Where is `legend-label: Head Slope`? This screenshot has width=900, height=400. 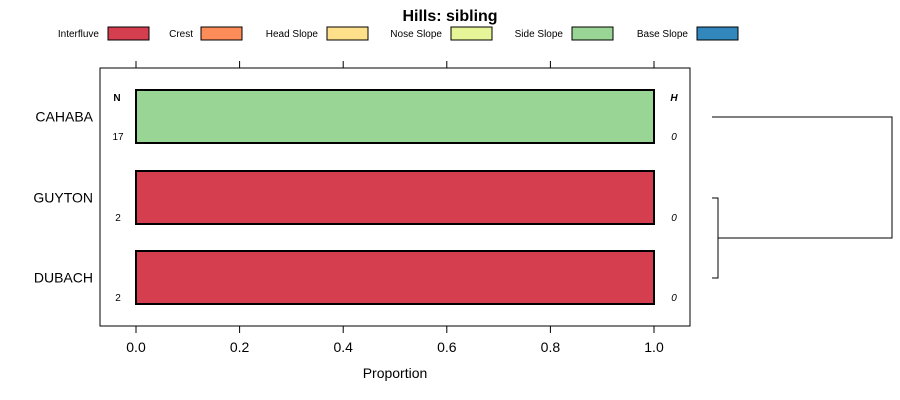 legend-label: Head Slope is located at coordinates (292, 34).